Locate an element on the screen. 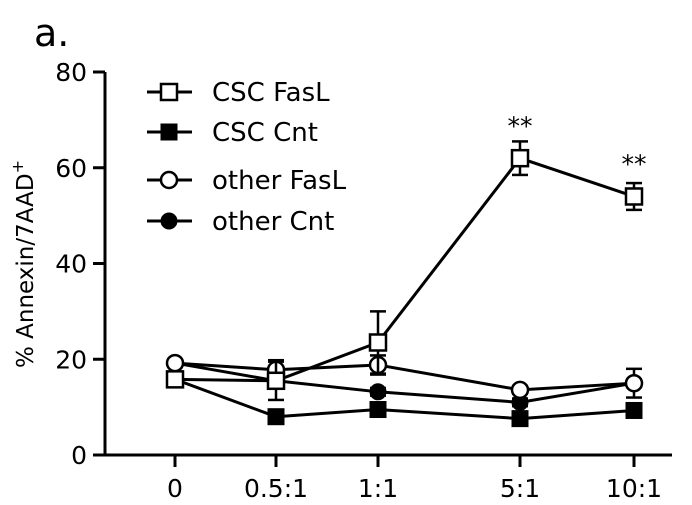  legend: CSC FasL CSC Cnt other FasL other Cnt is located at coordinates (247, 157).